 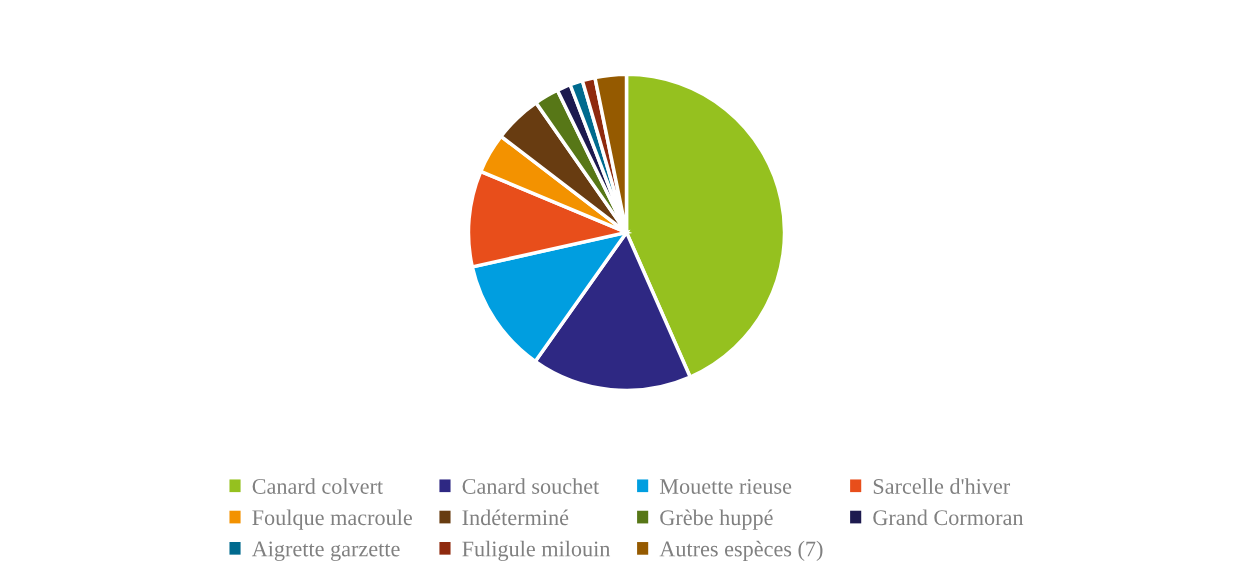 I want to click on legend-label: Canard colvert, so click(x=317, y=486).